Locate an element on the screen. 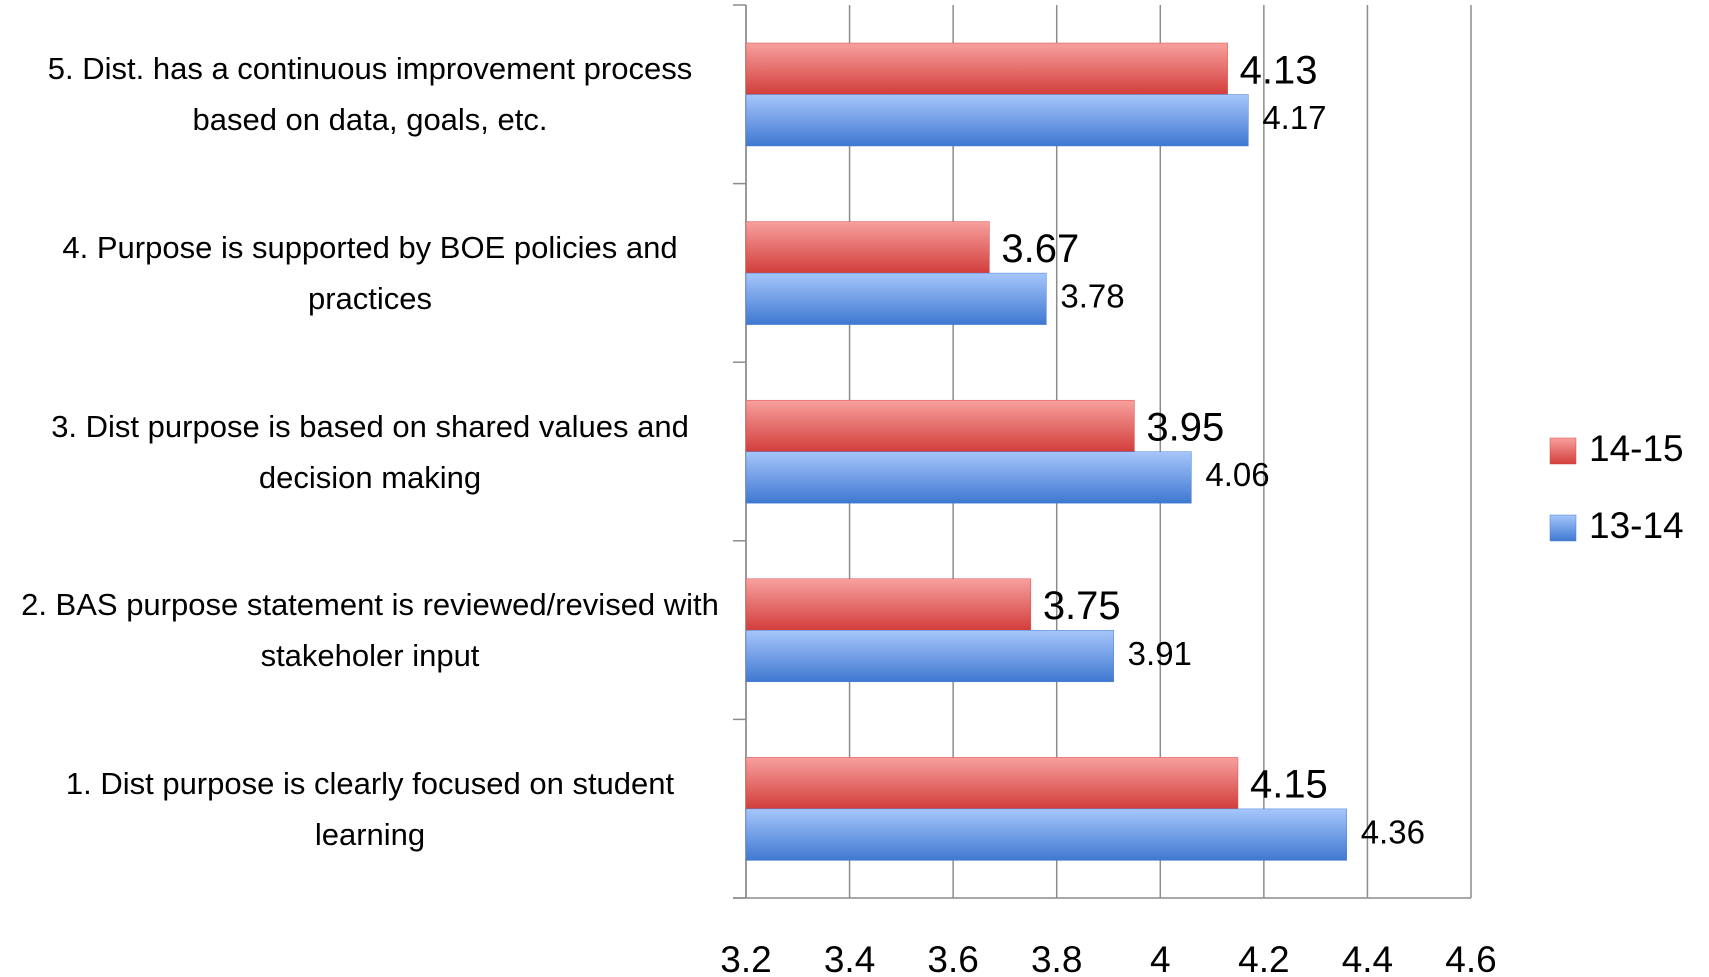  data-label: 3.75 is located at coordinates (1082, 606).